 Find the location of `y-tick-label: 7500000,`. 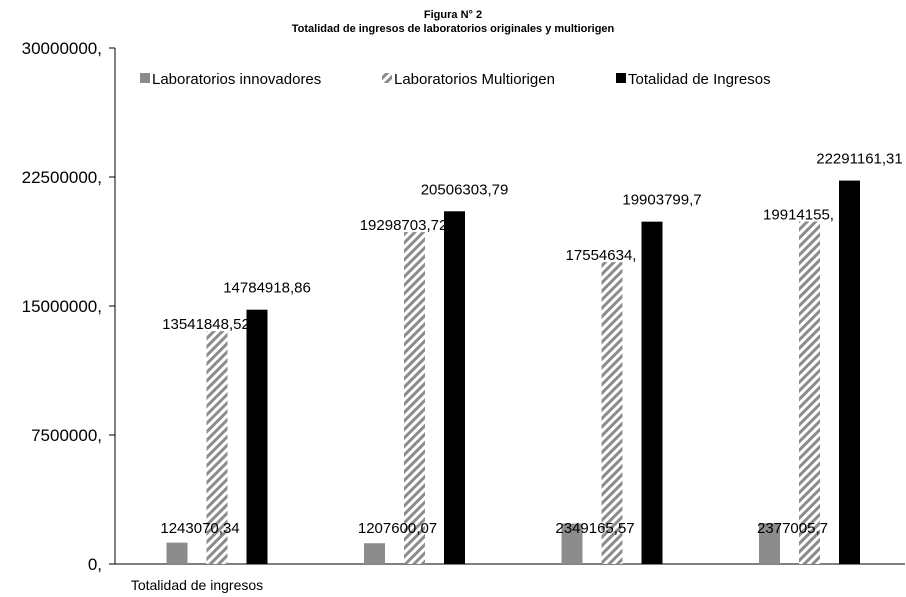

y-tick-label: 7500000, is located at coordinates (66, 435).